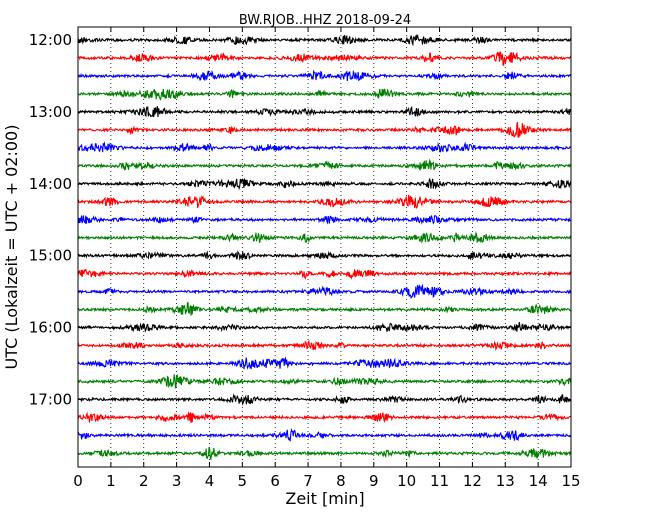 The height and width of the screenshot is (520, 650). Describe the element at coordinates (472, 481) in the screenshot. I see `x-tick-label: 12` at that location.